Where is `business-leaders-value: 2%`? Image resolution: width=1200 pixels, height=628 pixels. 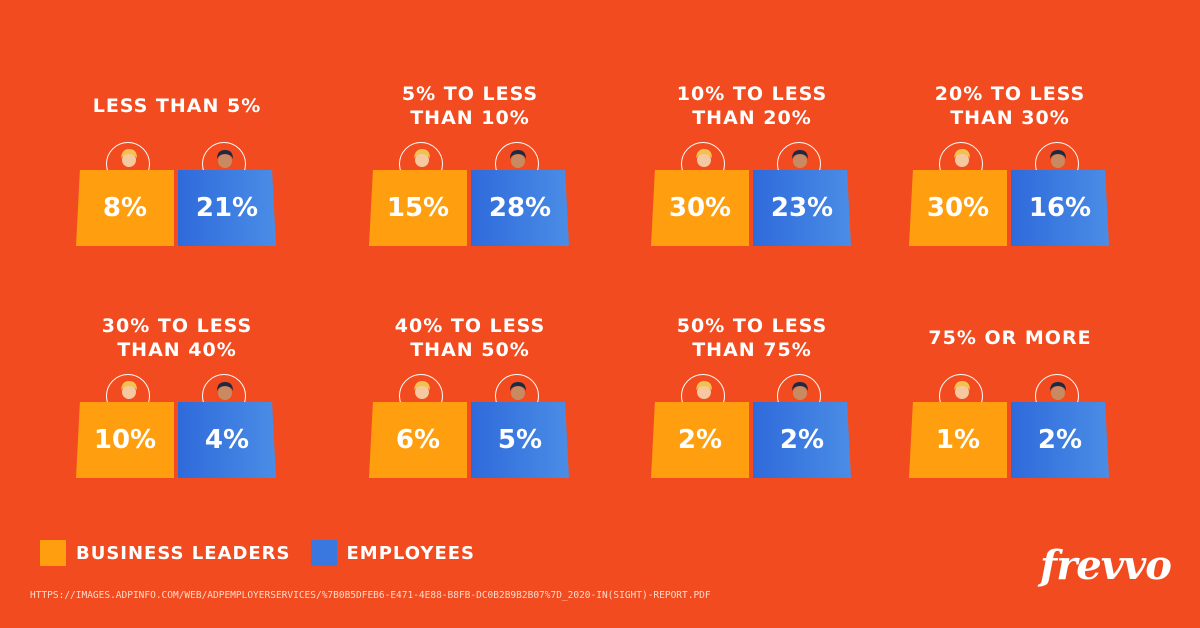 business-leaders-value: 2% is located at coordinates (700, 440).